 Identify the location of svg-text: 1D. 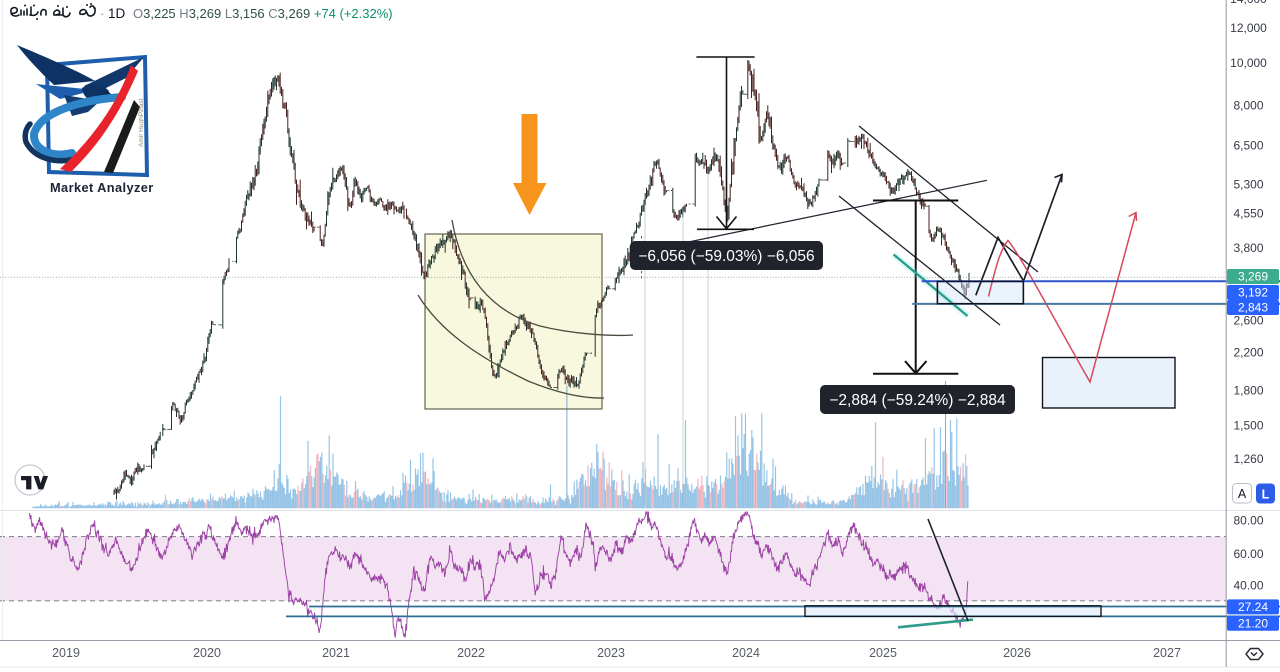
(117, 13).